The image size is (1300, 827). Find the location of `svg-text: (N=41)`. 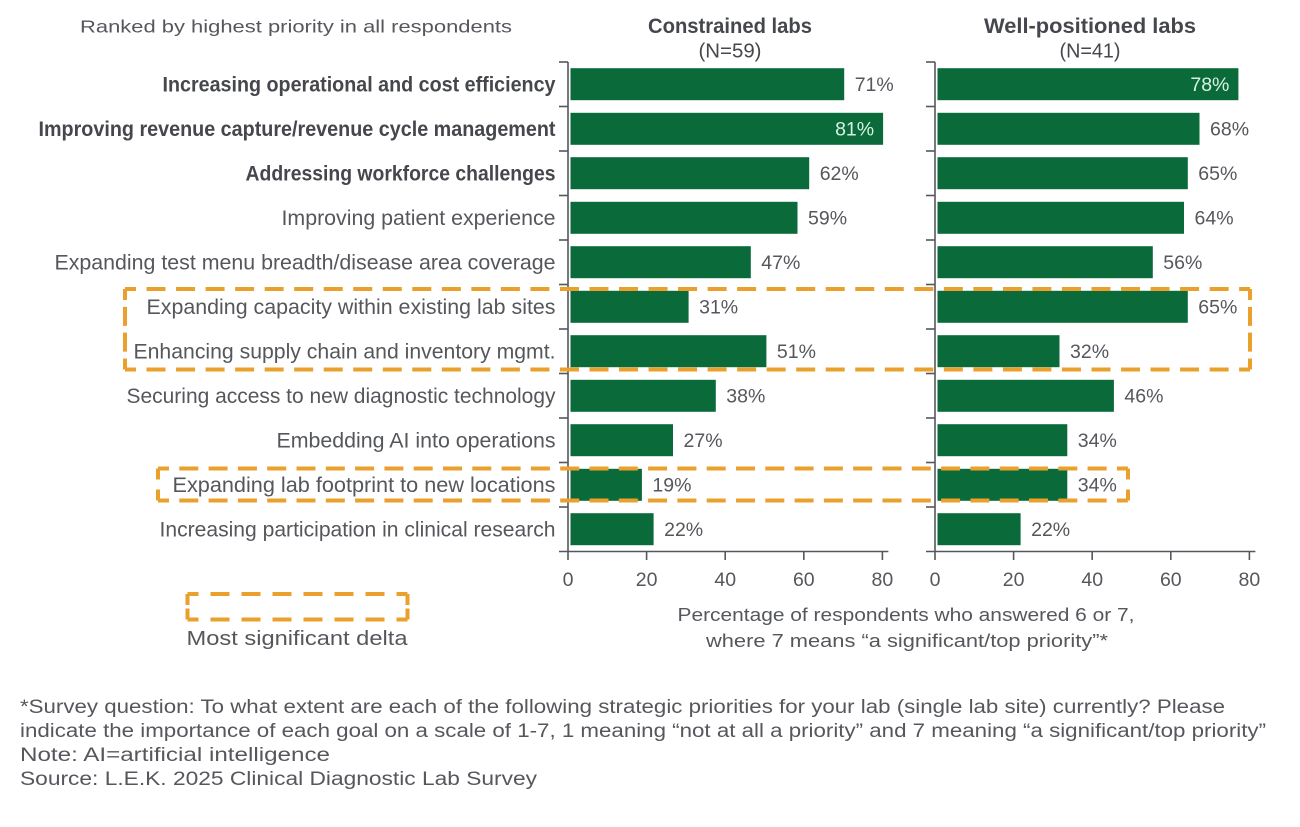

svg-text: (N=41) is located at coordinates (1090, 52).